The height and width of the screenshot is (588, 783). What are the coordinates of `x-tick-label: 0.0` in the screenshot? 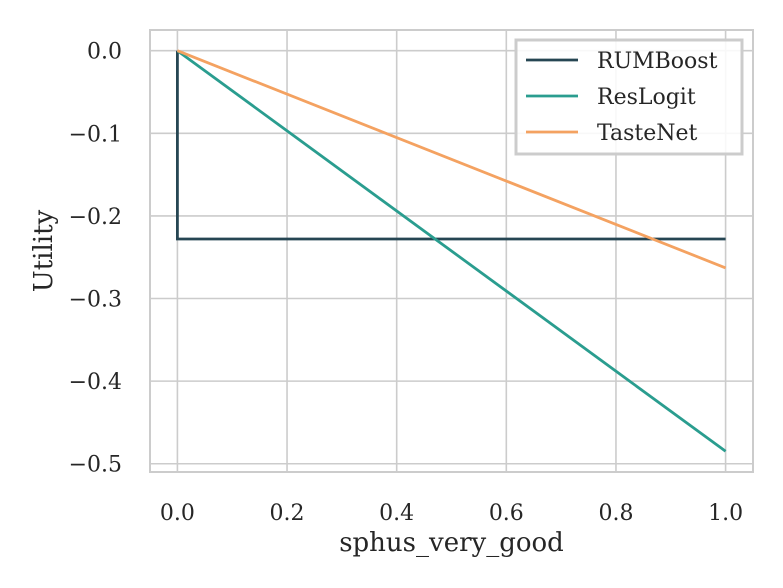 It's located at (177, 513).